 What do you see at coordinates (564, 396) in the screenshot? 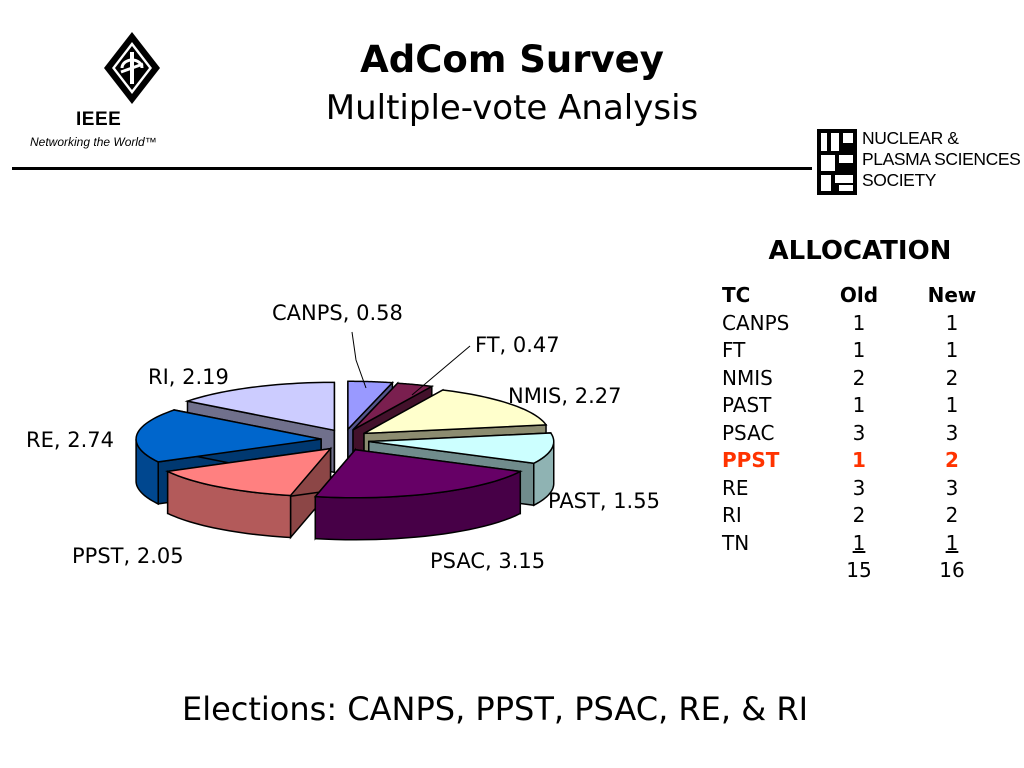
I see `data-label-nmis: NMIS, 2.27` at bounding box center [564, 396].